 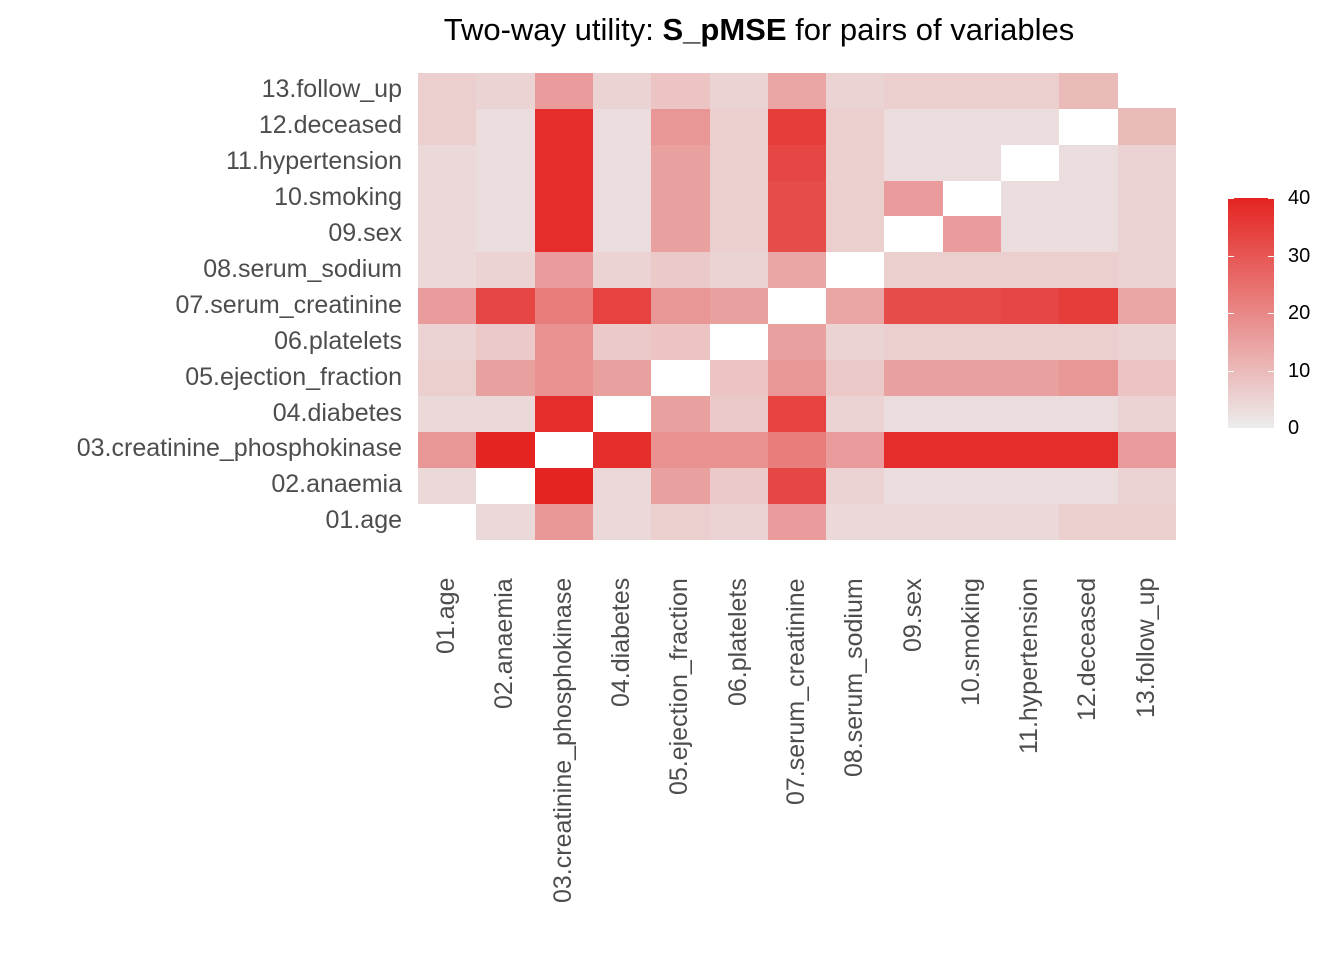 I want to click on legend-tick-label: 10, so click(x=1299, y=370).